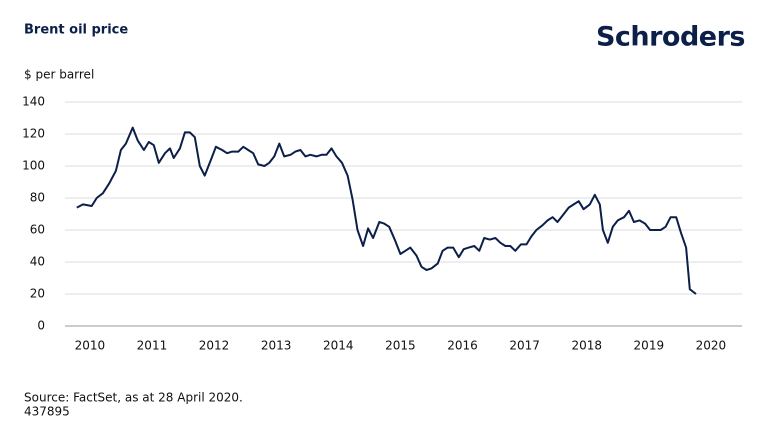  What do you see at coordinates (276, 346) in the screenshot?
I see `x-tick-label: 2013` at bounding box center [276, 346].